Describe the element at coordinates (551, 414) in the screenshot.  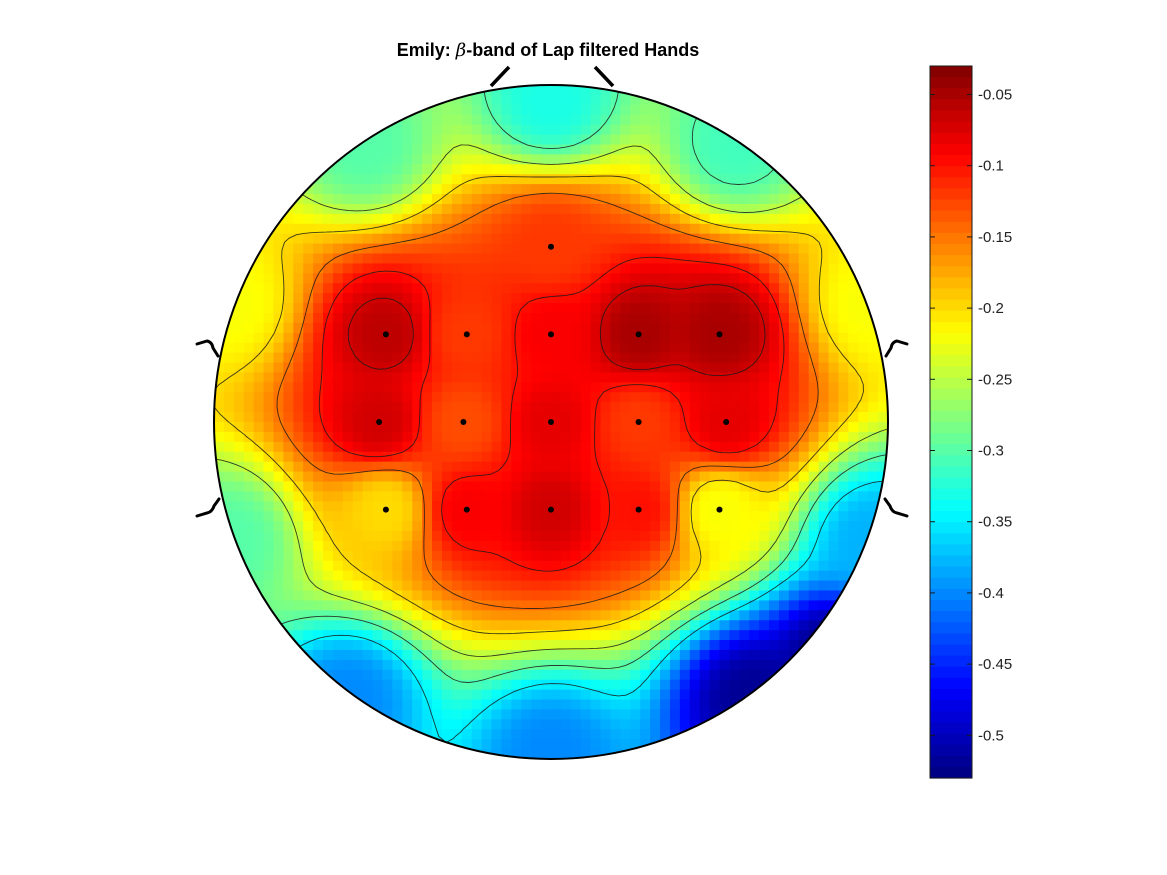
I see `contour-line` at that location.